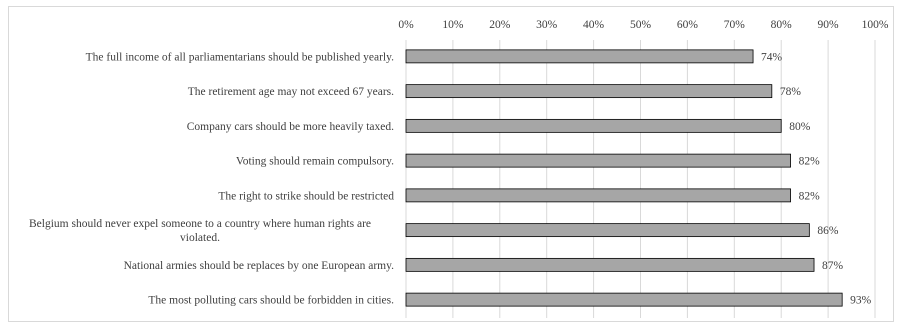 The width and height of the screenshot is (902, 328). What do you see at coordinates (315, 162) in the screenshot?
I see `category-label: Voting should remain compulsory.` at bounding box center [315, 162].